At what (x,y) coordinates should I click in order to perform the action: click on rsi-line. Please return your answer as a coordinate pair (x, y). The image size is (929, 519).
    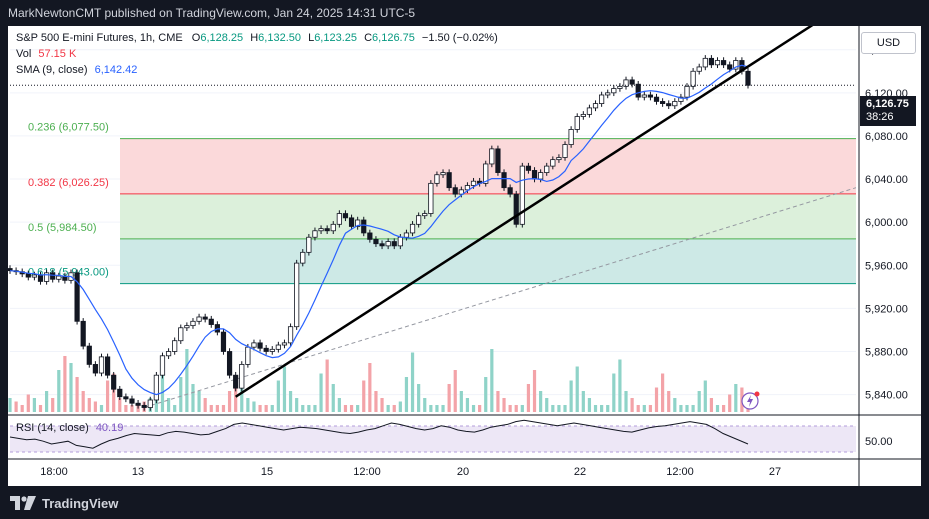
    Looking at the image, I should click on (379, 434).